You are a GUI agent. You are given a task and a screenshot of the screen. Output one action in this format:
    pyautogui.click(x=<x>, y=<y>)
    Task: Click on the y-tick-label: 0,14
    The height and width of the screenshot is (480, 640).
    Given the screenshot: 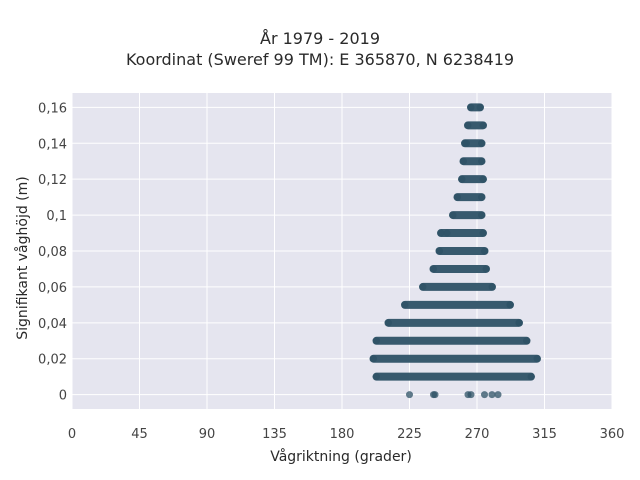 What is the action you would take?
    pyautogui.click(x=52, y=144)
    